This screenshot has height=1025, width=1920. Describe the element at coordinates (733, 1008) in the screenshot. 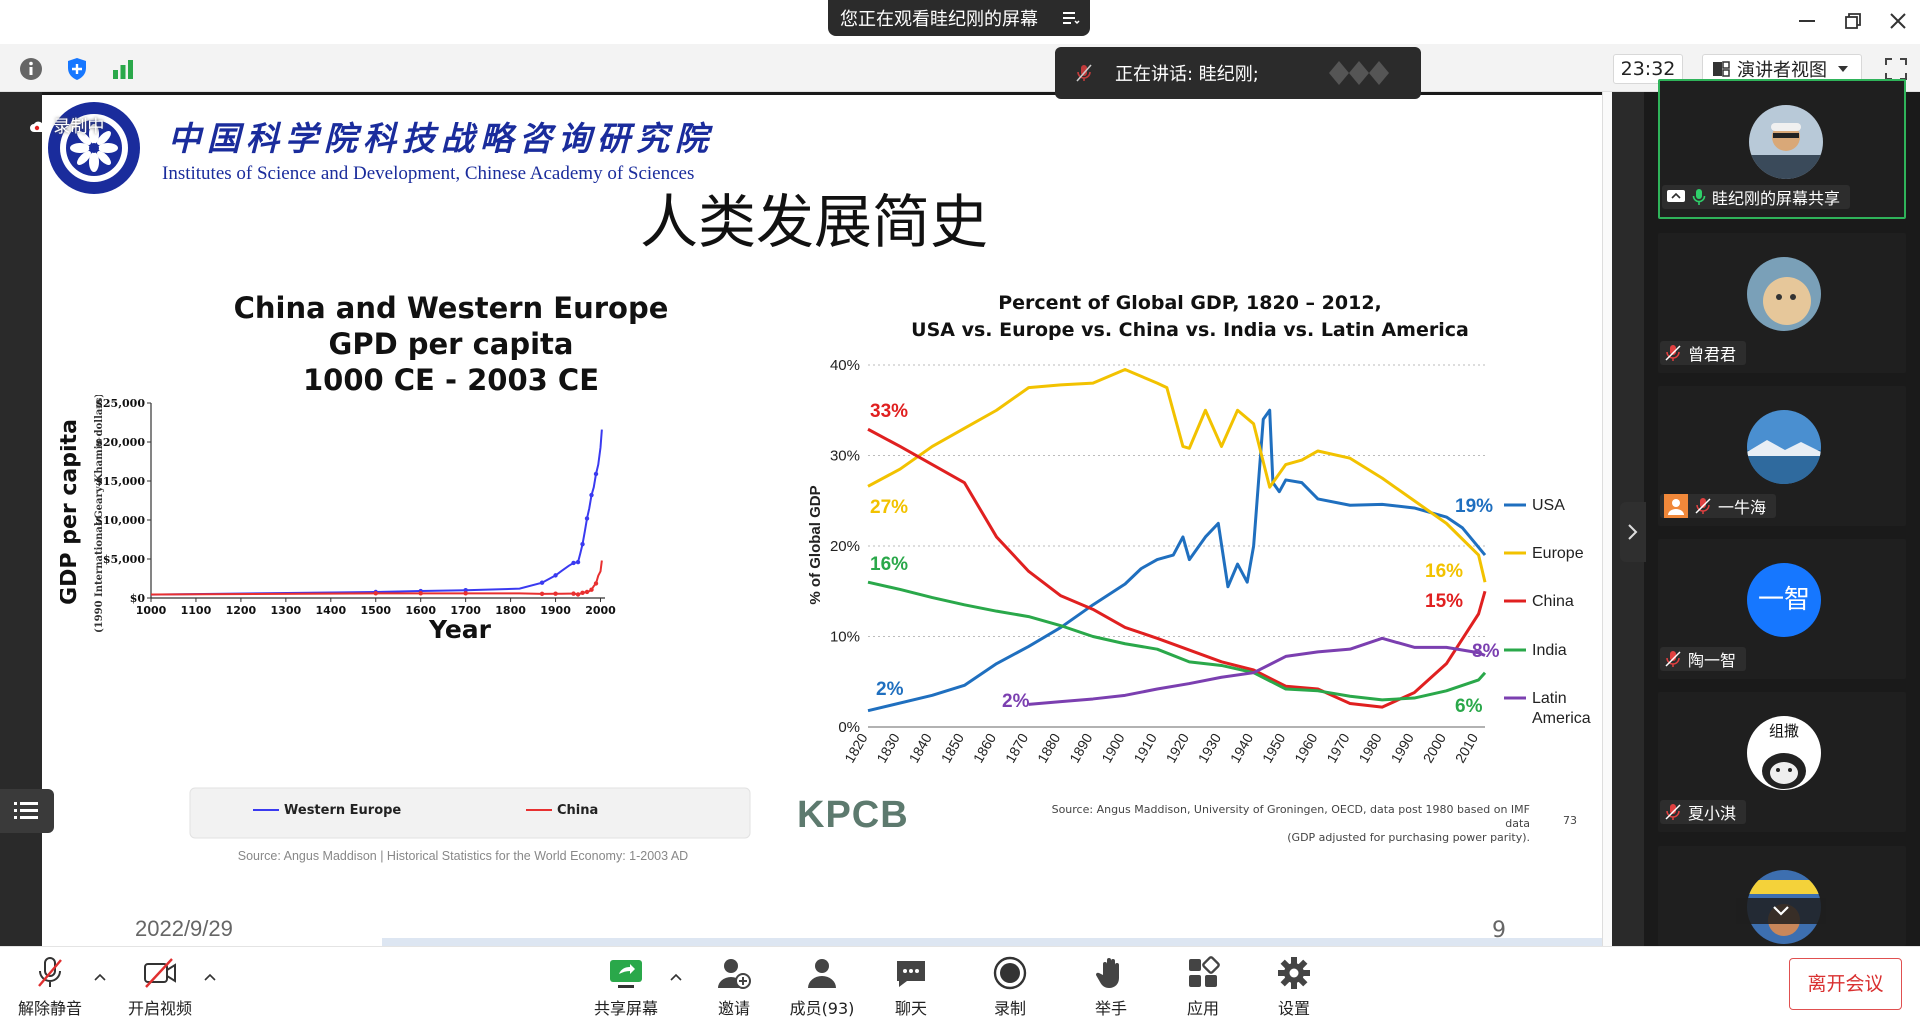

I see `invite-label: 邀请` at that location.